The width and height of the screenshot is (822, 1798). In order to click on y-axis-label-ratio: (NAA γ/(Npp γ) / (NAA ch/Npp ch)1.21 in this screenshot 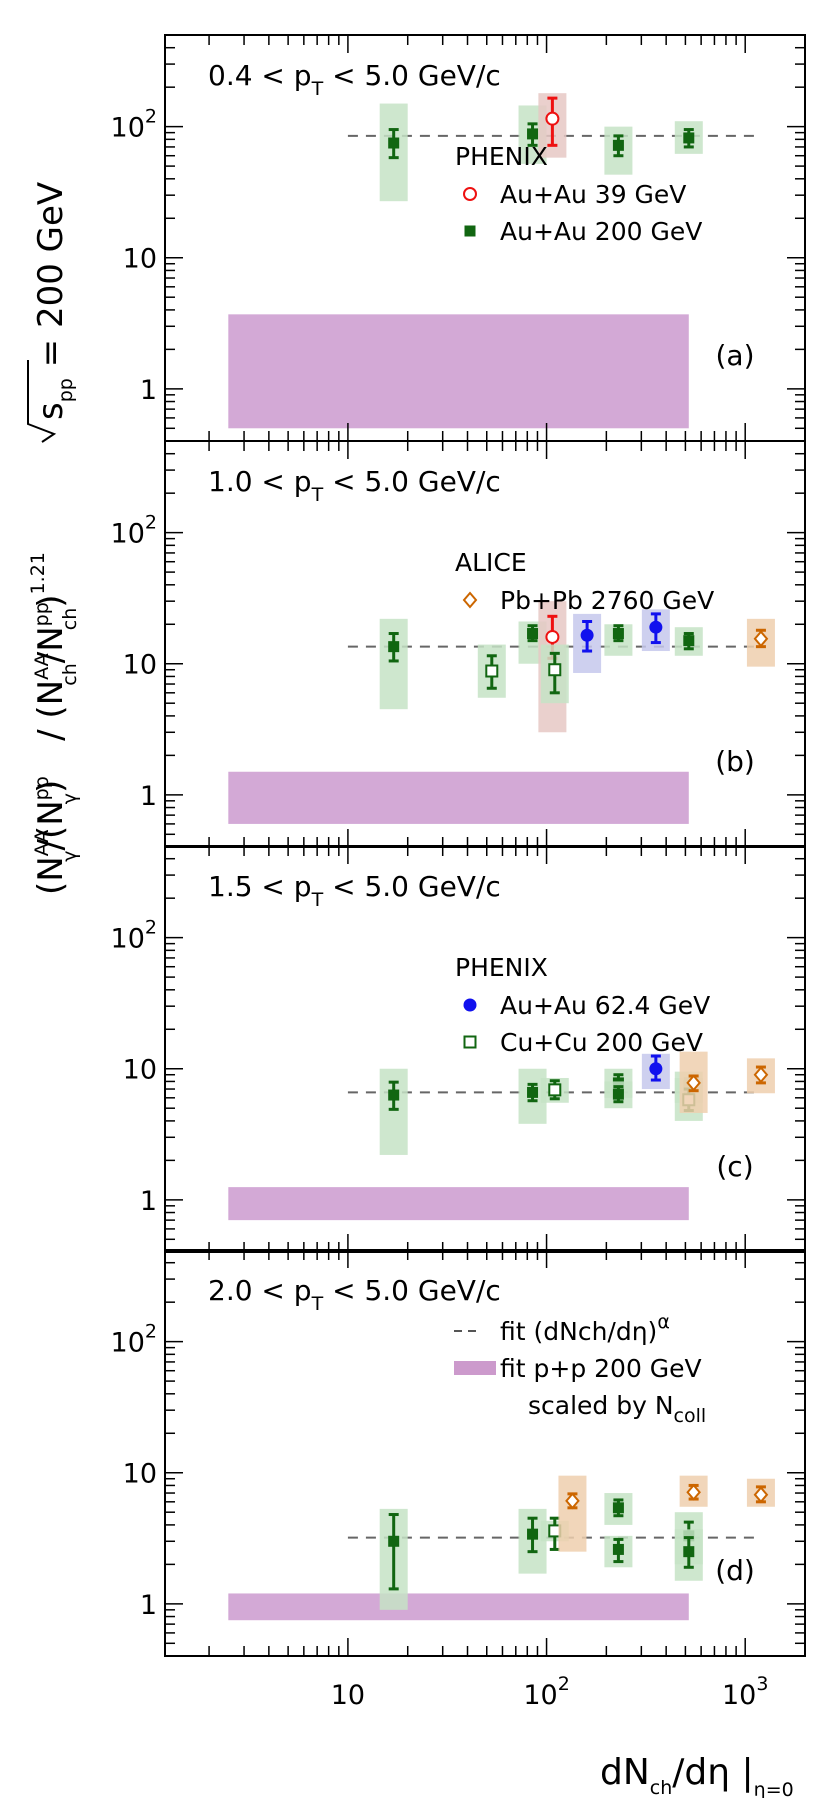, I will do `click(54, 723)`.